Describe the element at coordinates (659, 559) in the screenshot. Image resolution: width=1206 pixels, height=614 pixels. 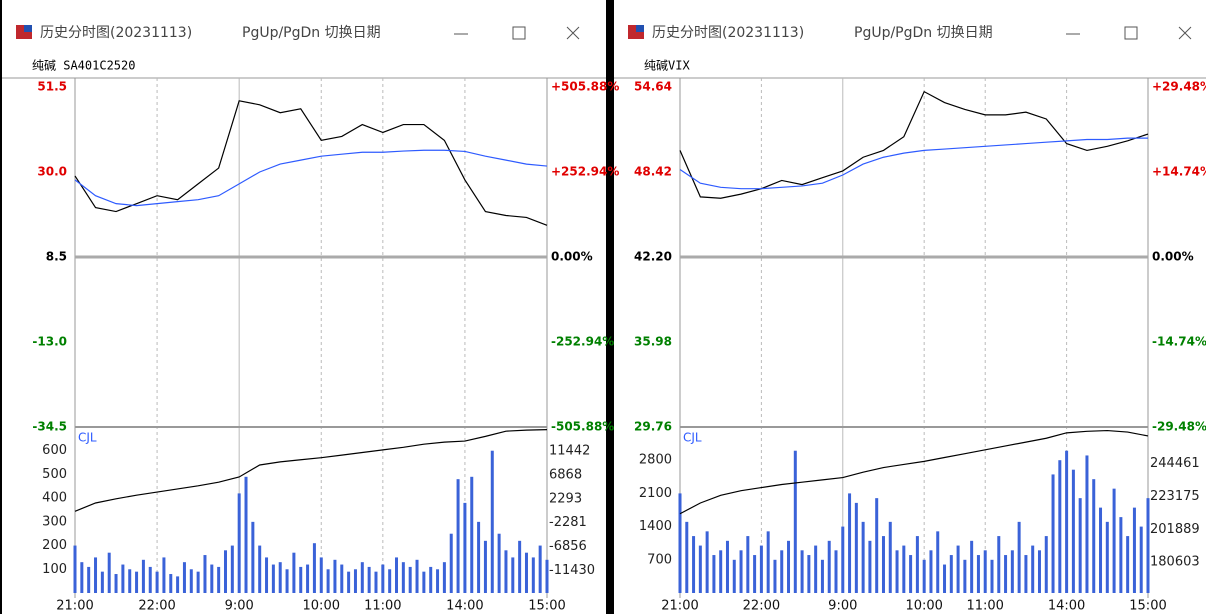
I see `volume-tick-label: 700` at that location.